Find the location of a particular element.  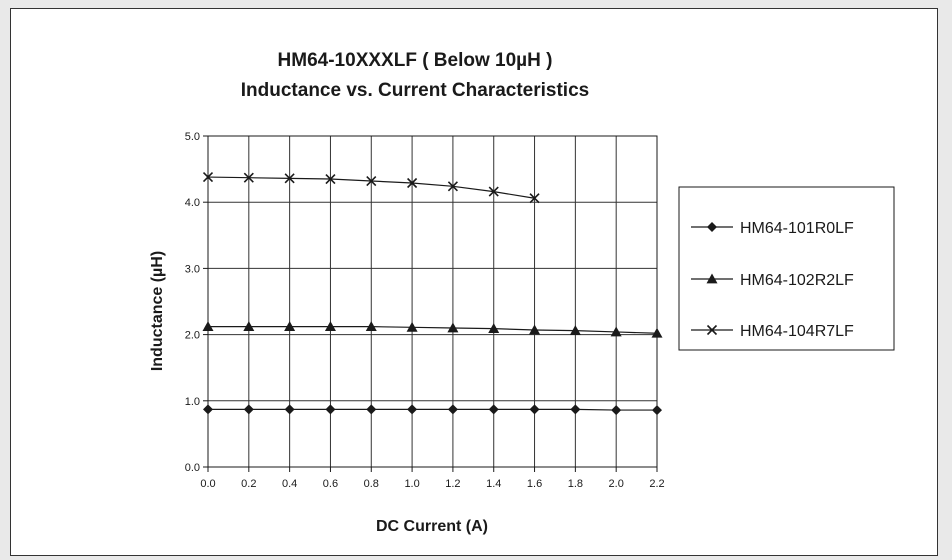

x-tick-label: 2.0 is located at coordinates (616, 484).